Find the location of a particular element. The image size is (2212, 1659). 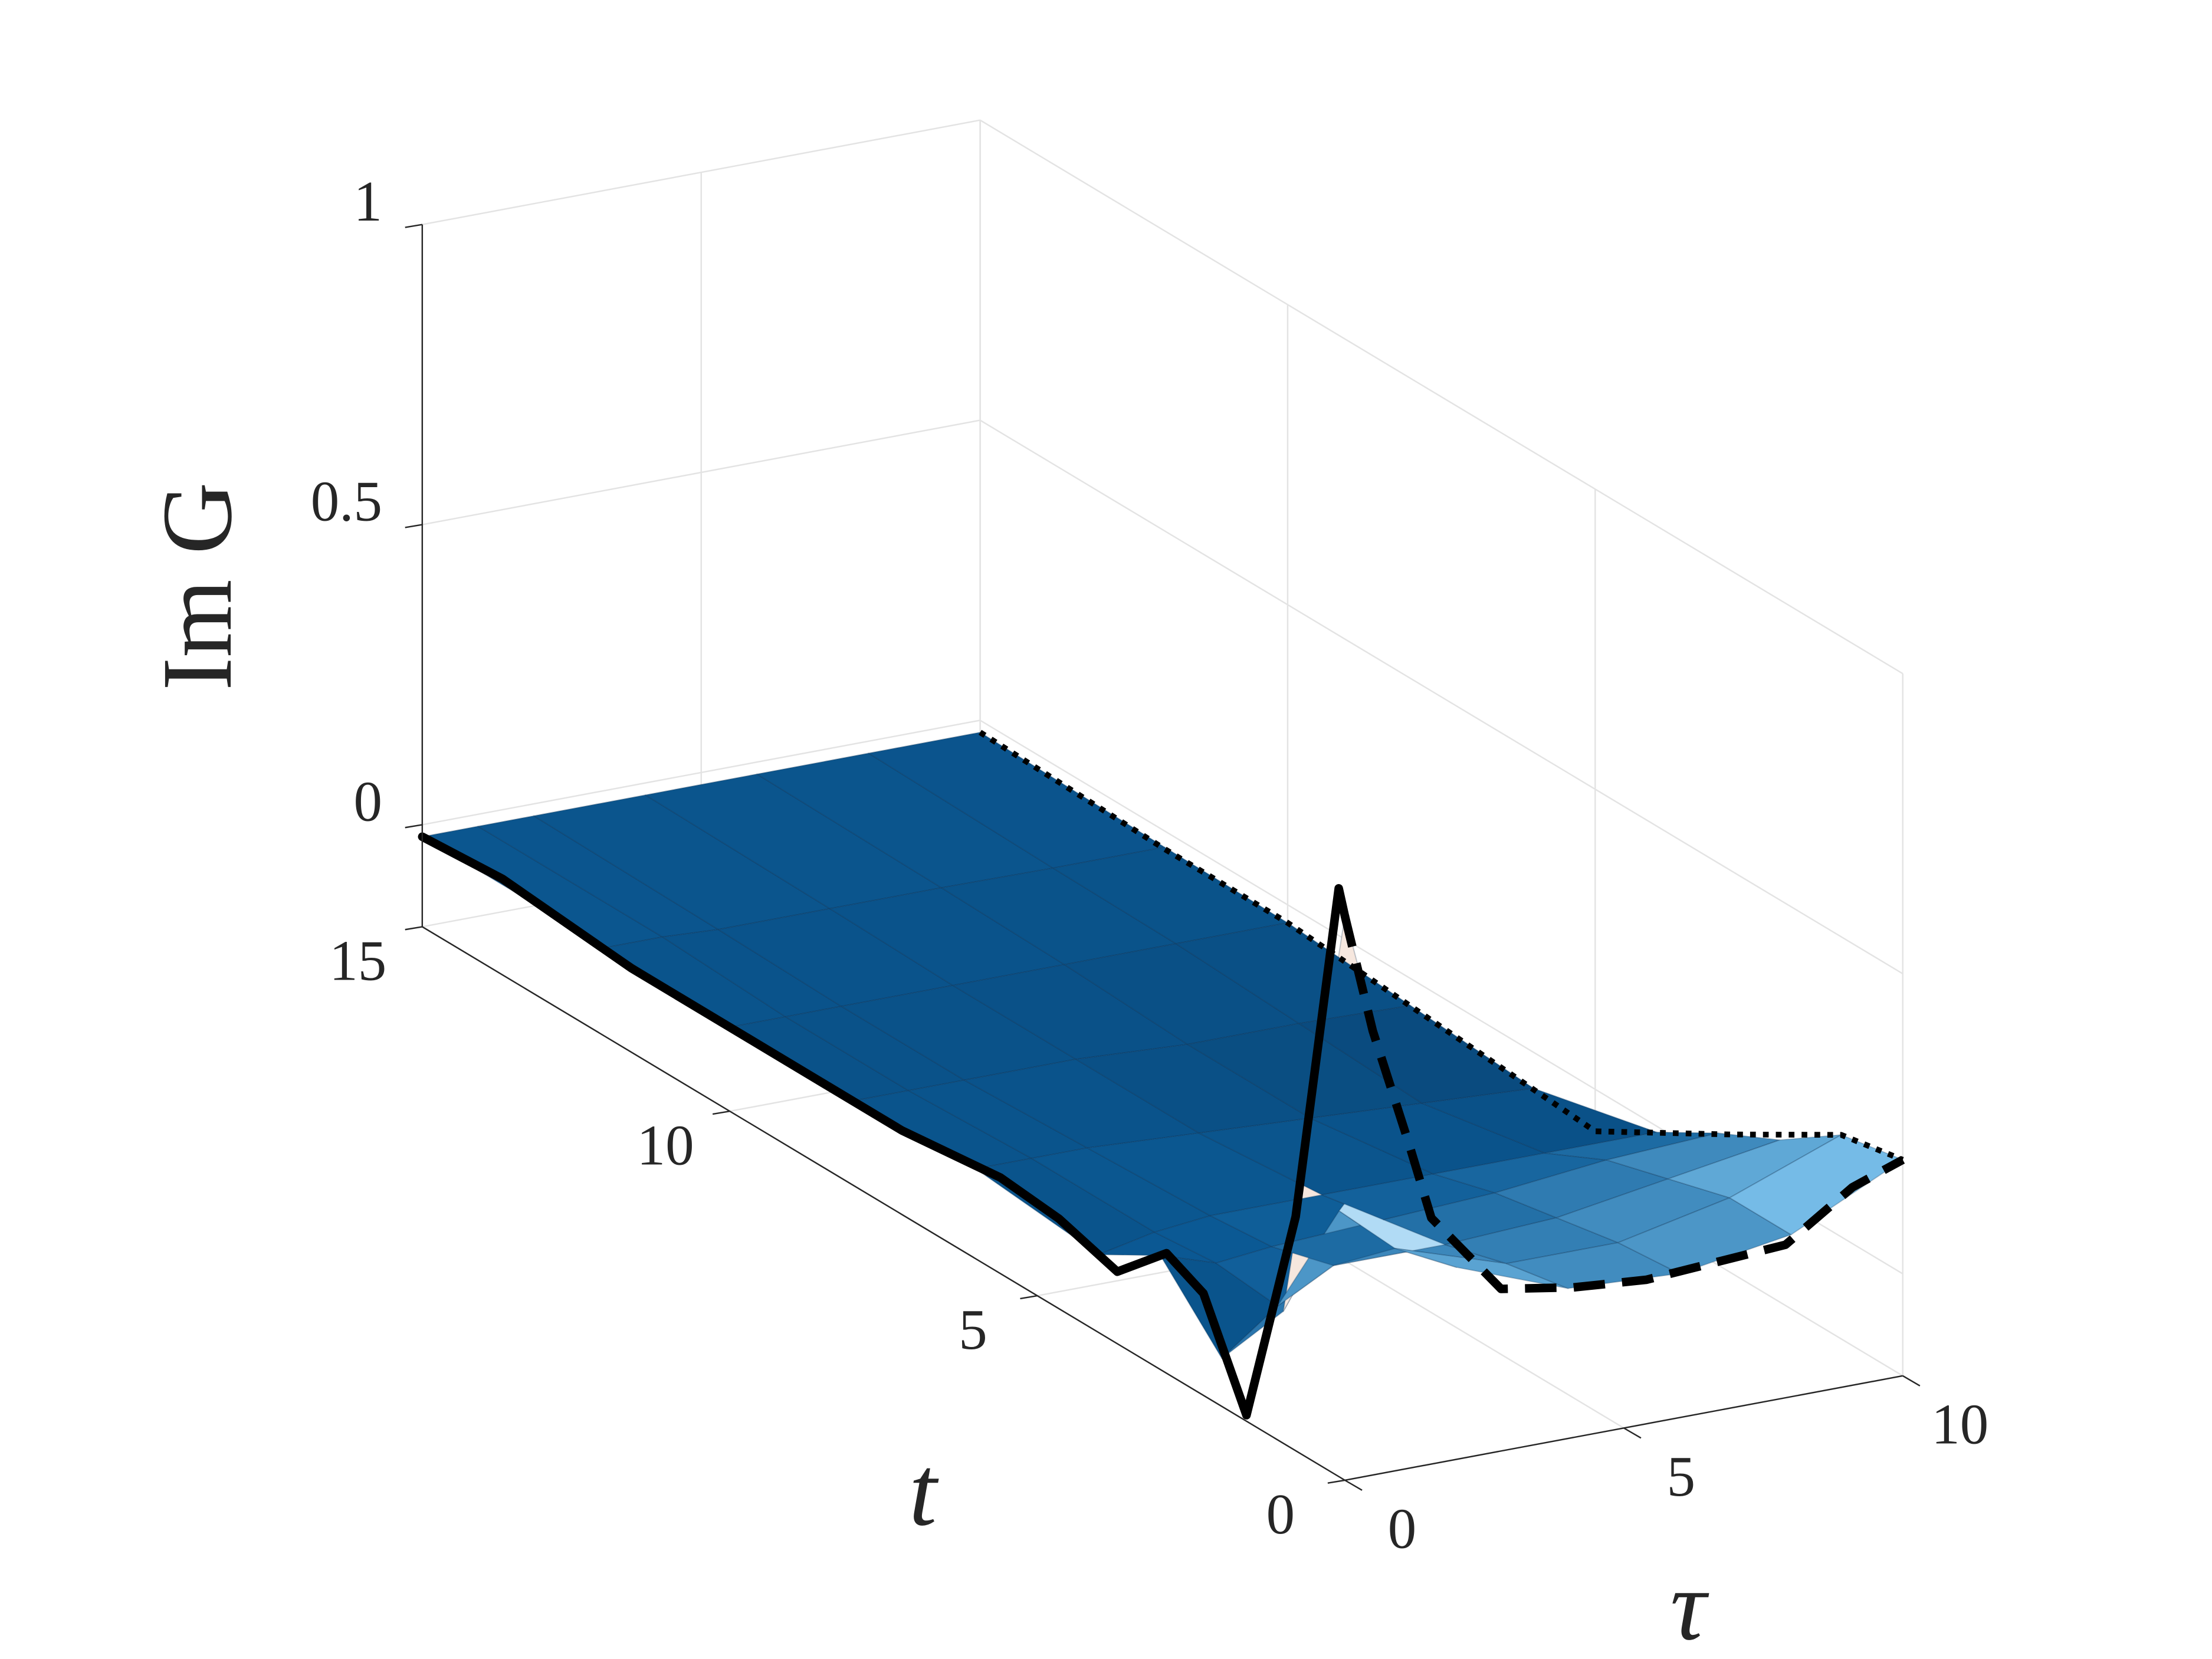

y-axis-label: τ is located at coordinates (1690, 1604).